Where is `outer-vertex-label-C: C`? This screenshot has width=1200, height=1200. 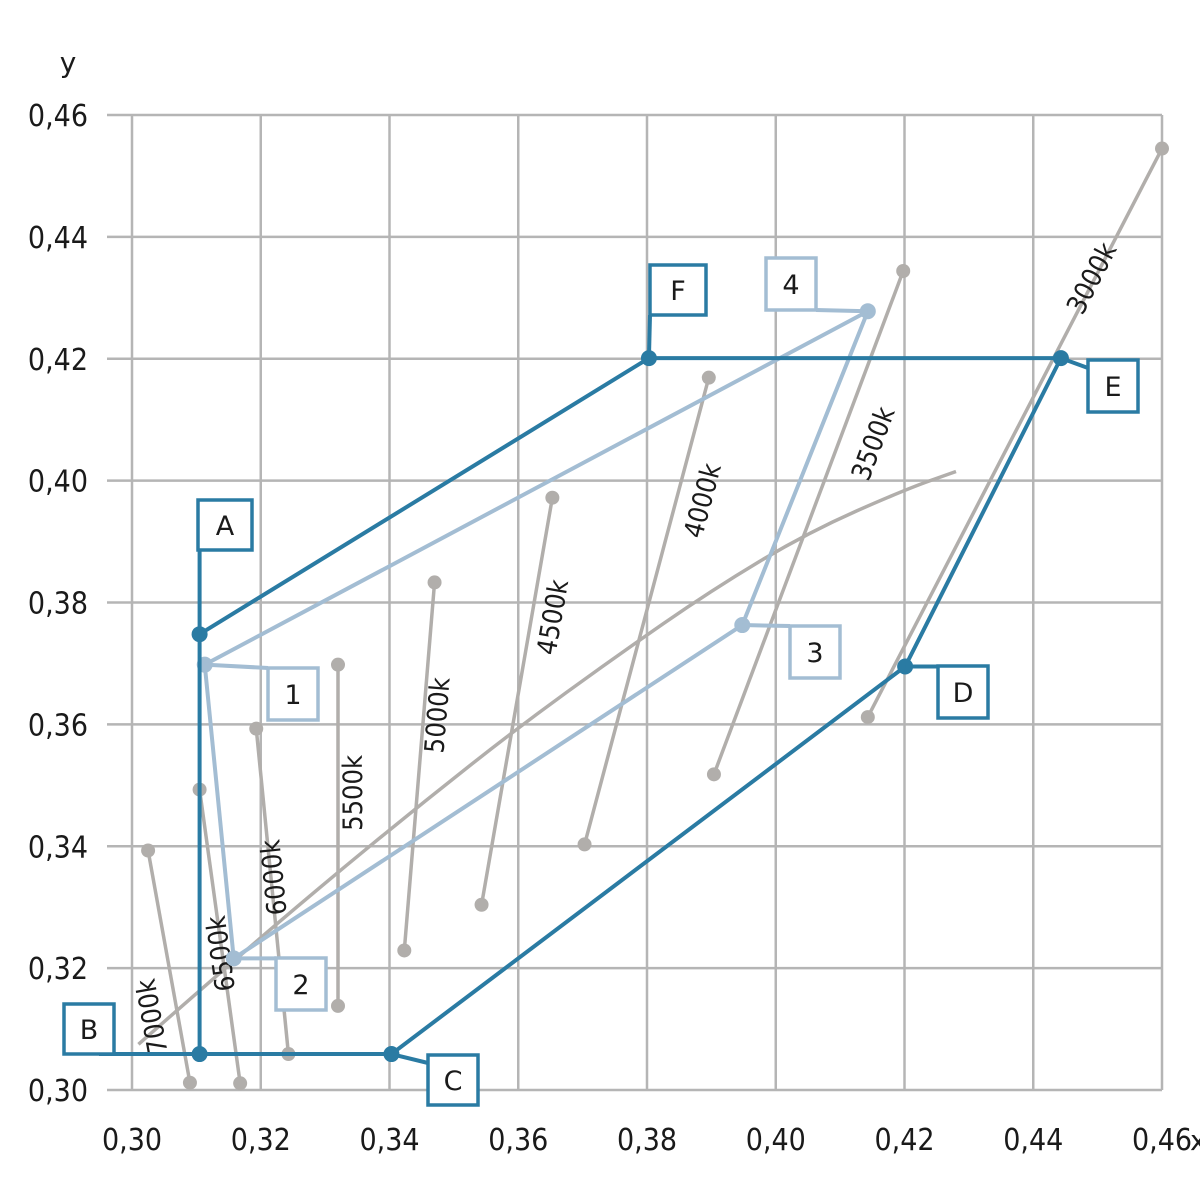 outer-vertex-label-C: C is located at coordinates (453, 1081).